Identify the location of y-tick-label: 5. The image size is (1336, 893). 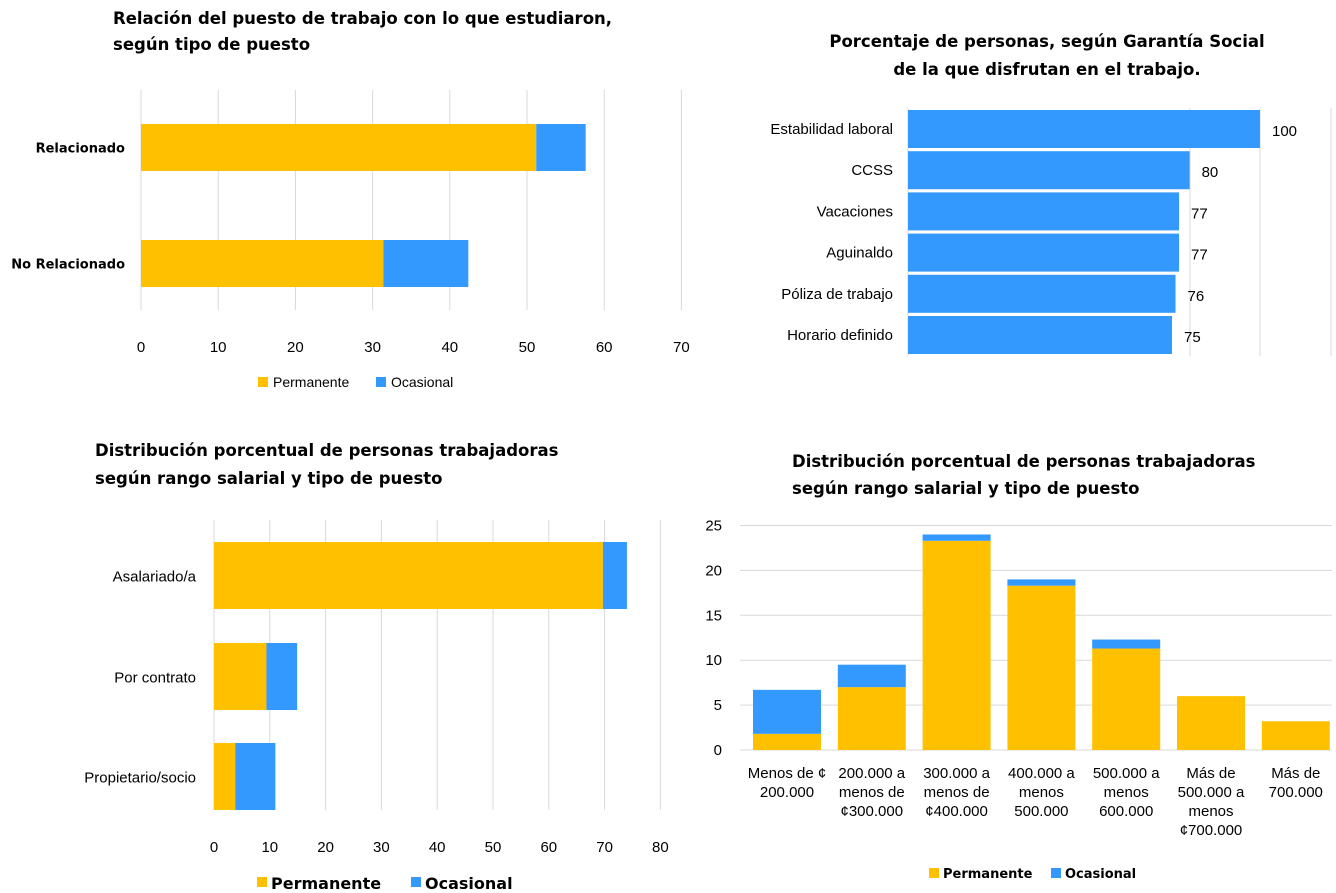
(718, 705).